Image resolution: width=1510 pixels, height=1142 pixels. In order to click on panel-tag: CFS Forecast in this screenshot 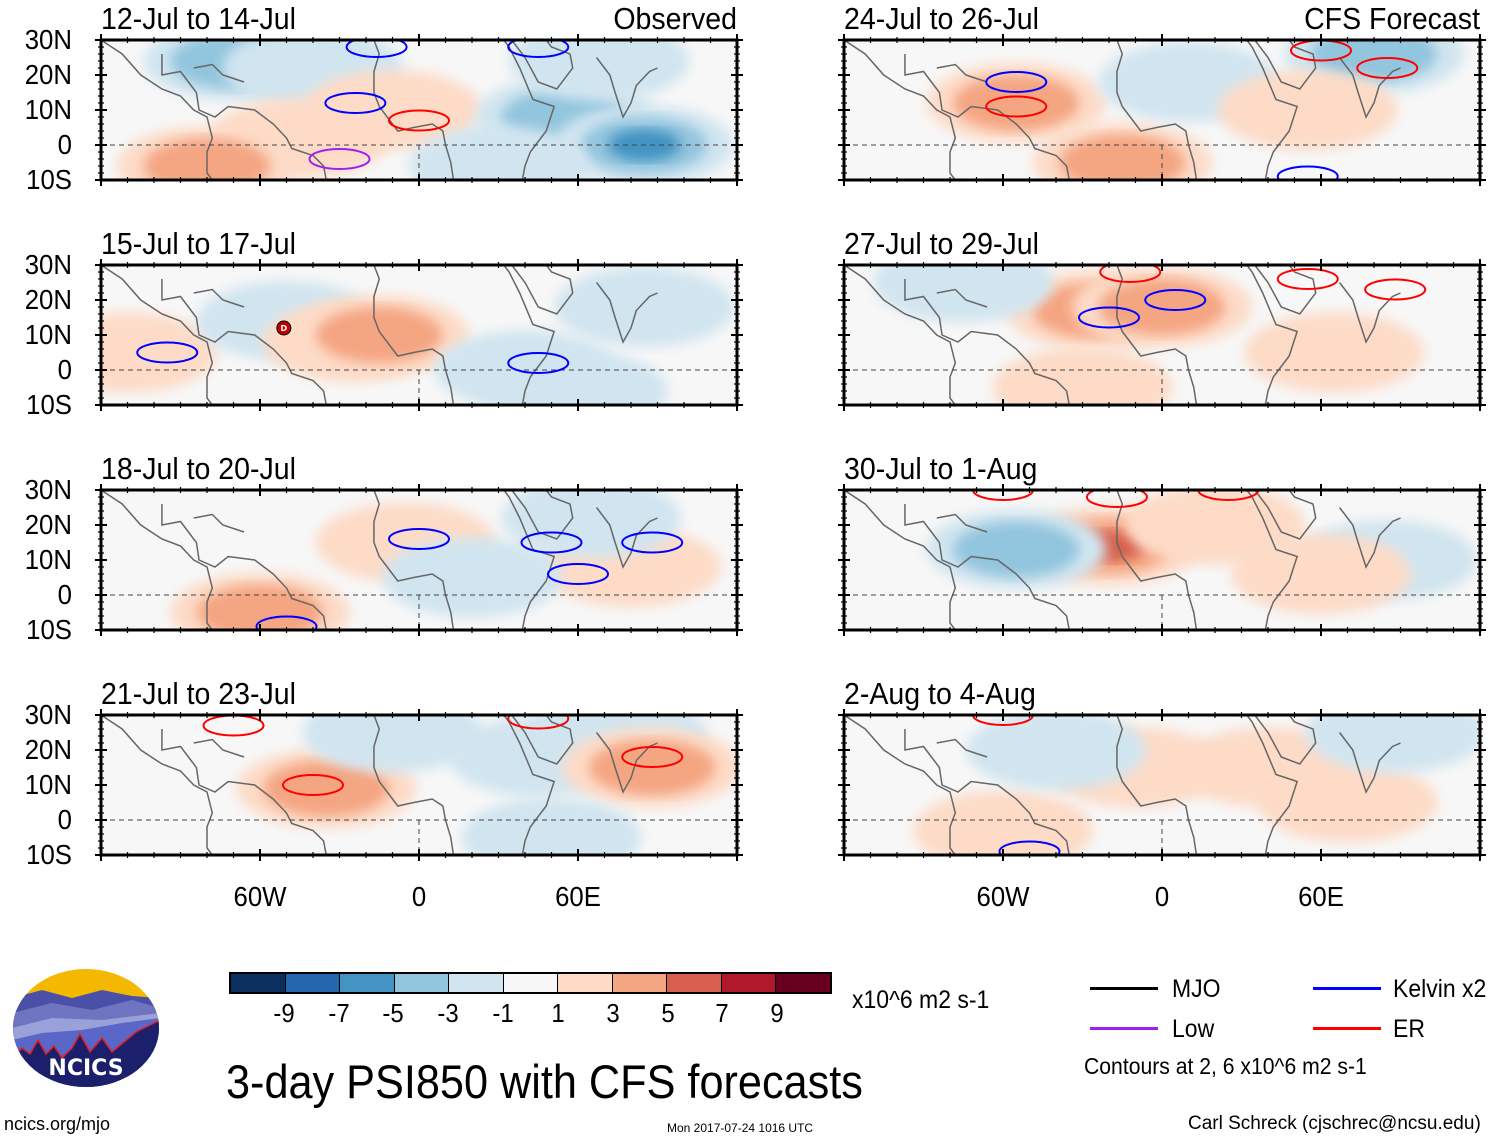, I will do `click(1392, 18)`.